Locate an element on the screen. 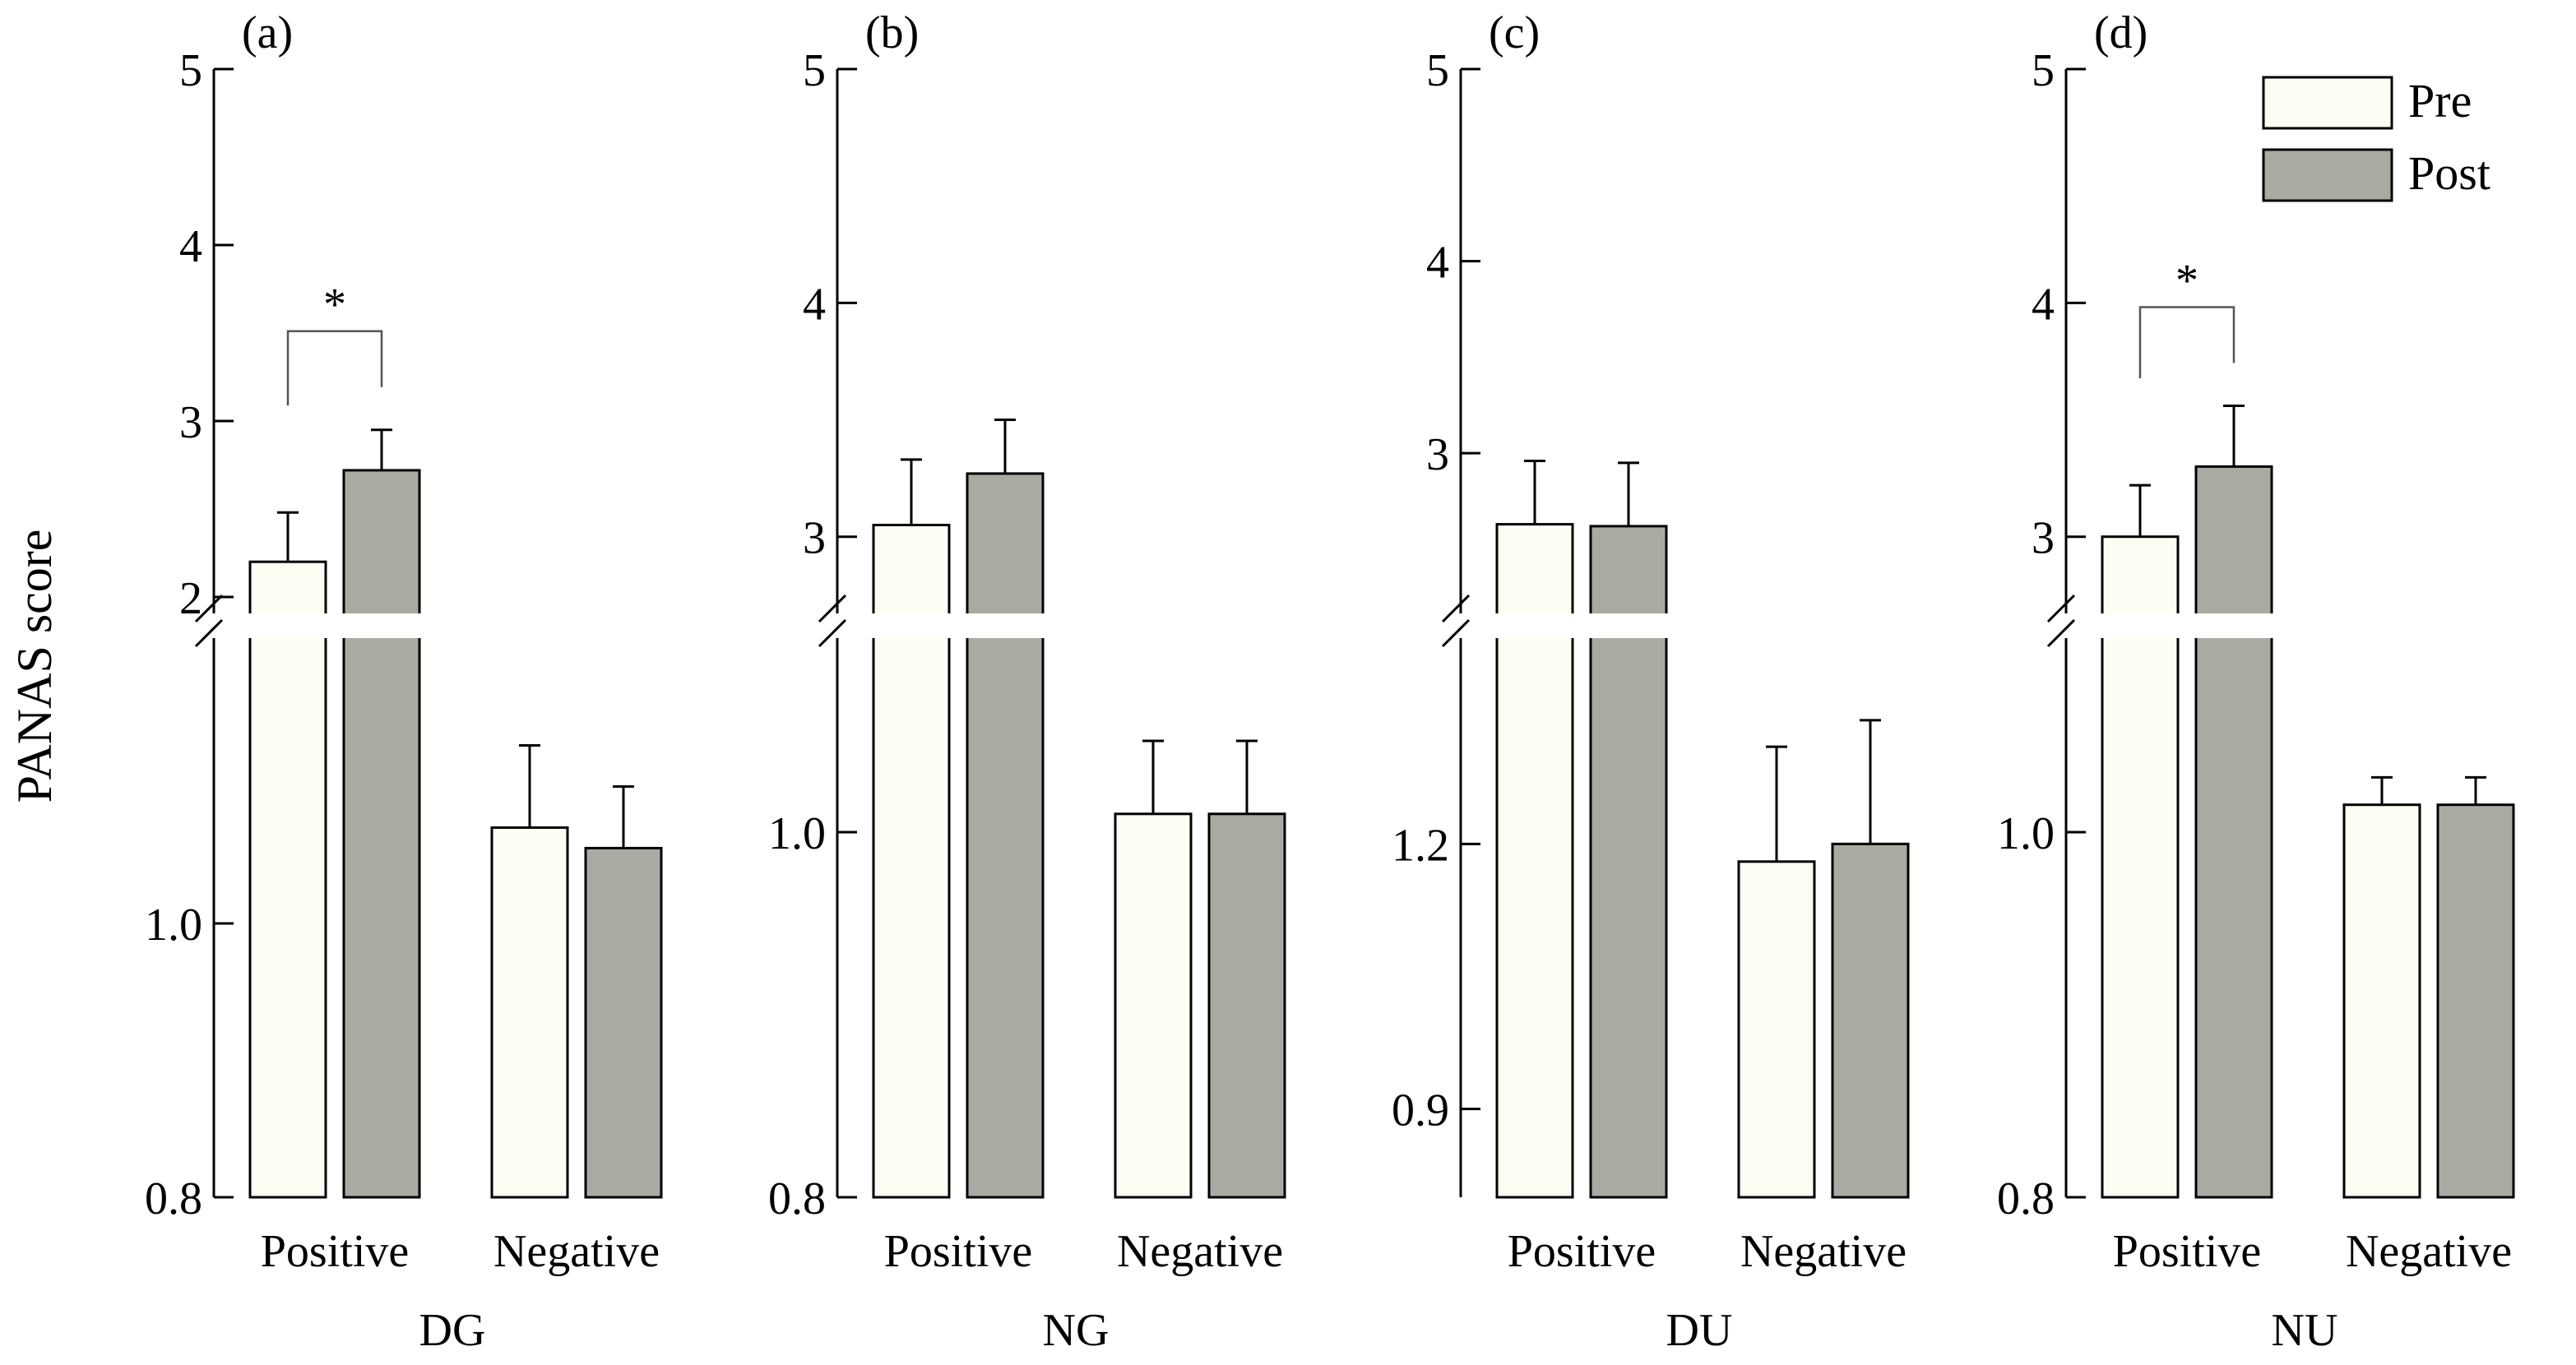 This screenshot has height=1365, width=2576. legend: Pre Post is located at coordinates (2376, 138).